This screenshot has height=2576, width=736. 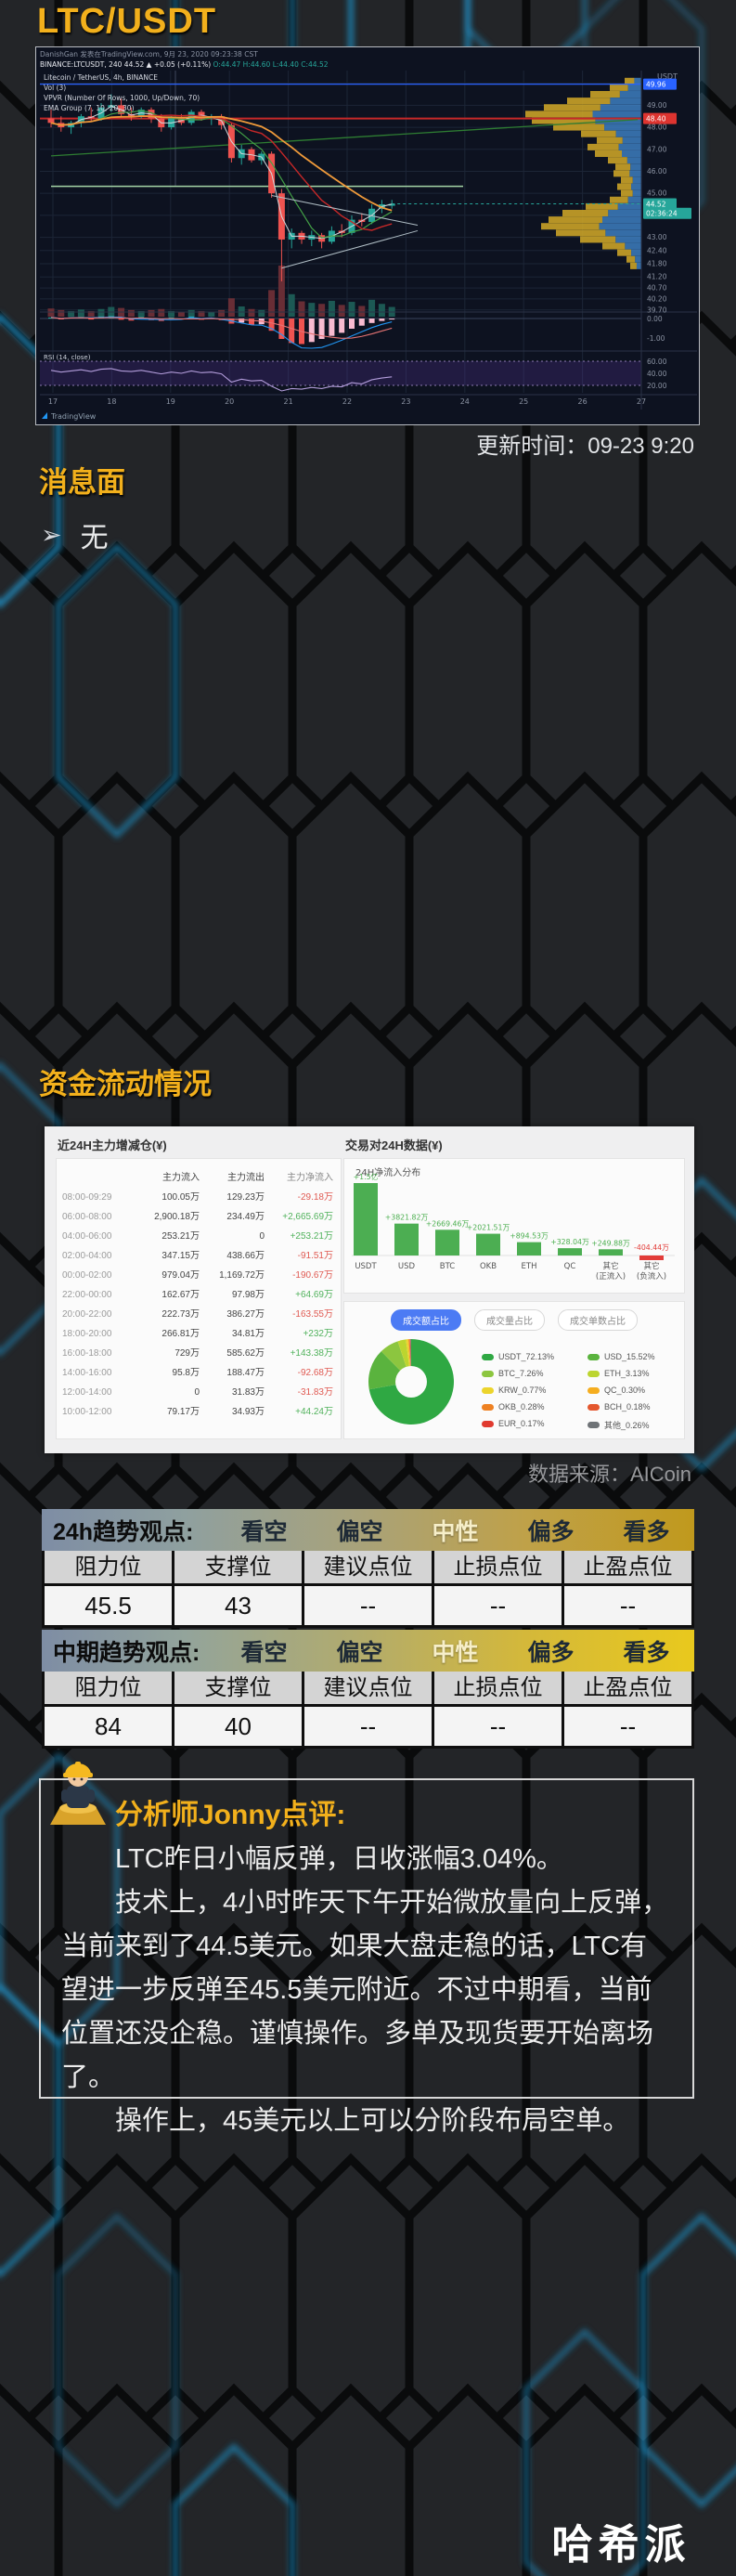 What do you see at coordinates (448, 1266) in the screenshot?
I see `svg-text: BTC` at bounding box center [448, 1266].